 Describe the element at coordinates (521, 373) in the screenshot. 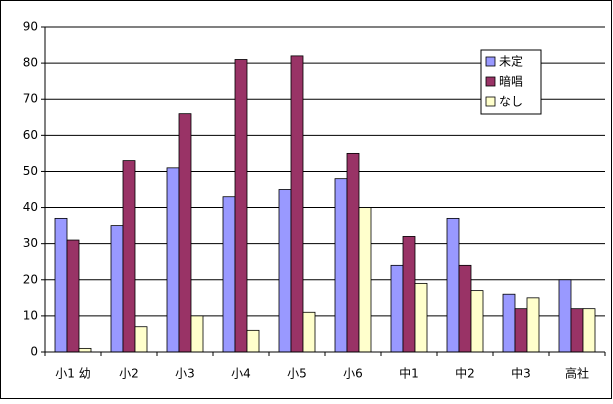

I see `x-tick-label: 中3` at that location.